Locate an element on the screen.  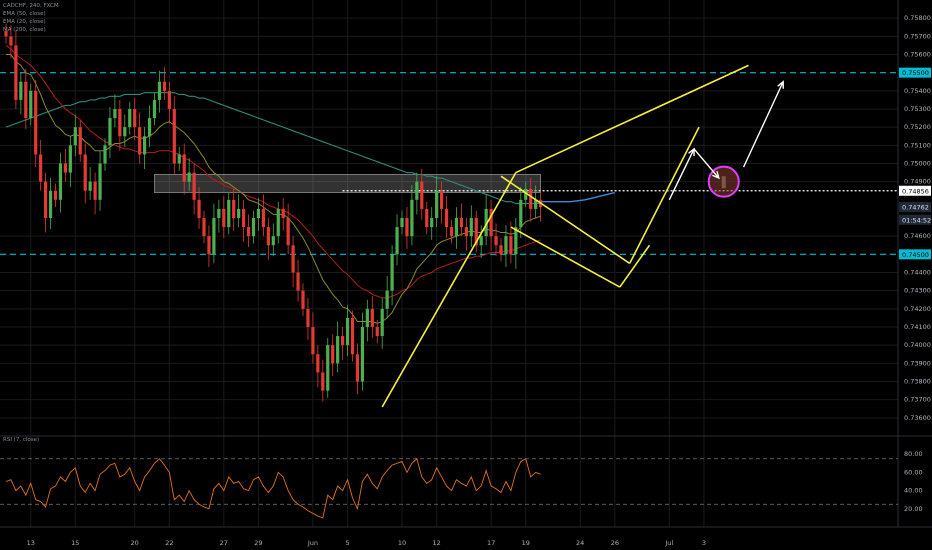
price-tick-label: 0.74200 is located at coordinates (917, 309).